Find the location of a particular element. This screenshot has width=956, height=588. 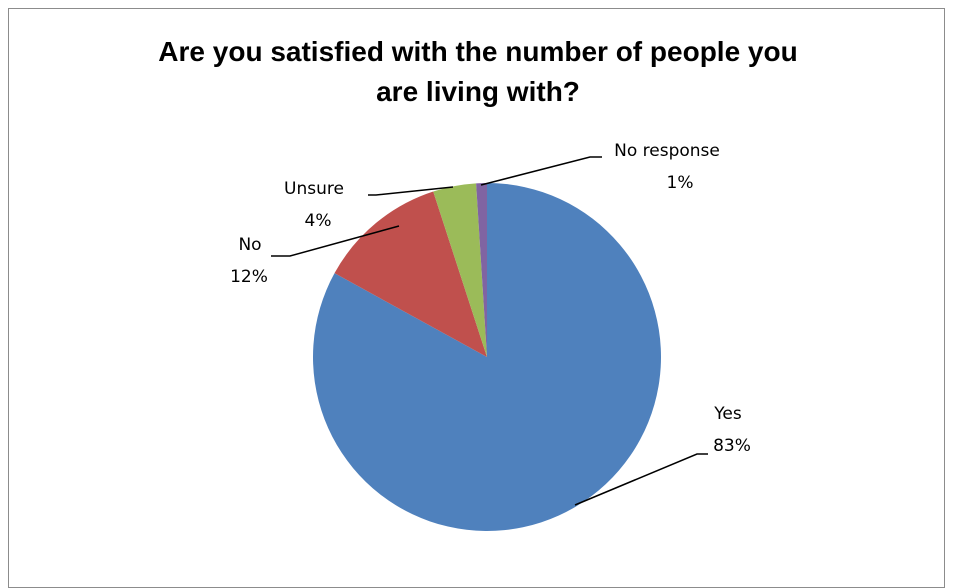

leader-line-no is located at coordinates (335, 241).